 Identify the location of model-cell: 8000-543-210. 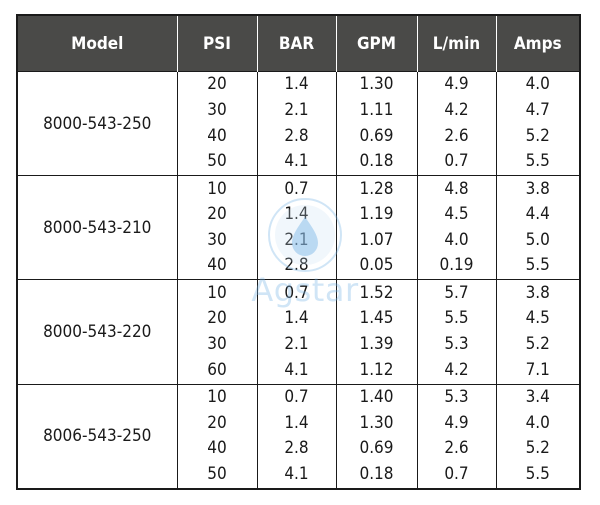
(96, 227).